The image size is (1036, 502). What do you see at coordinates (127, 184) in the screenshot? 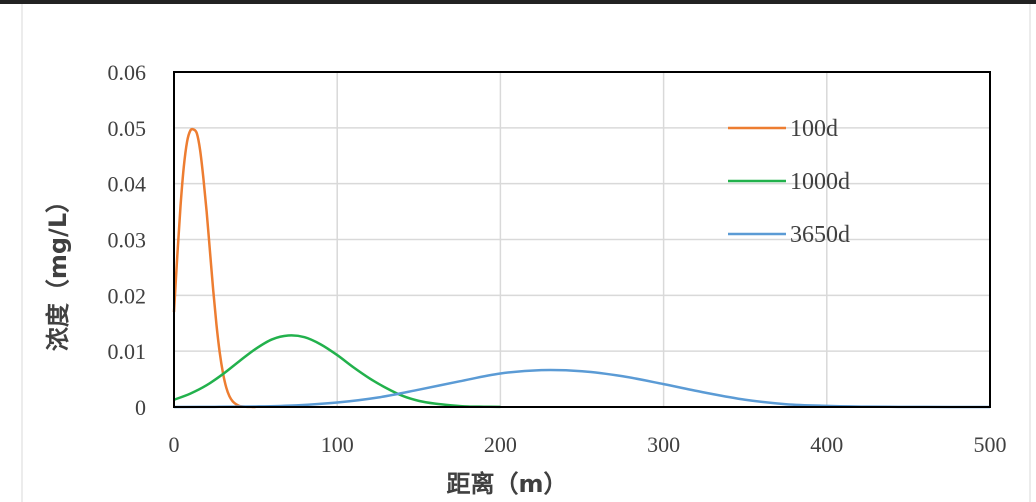
I see `y-tick-label: 0.04` at bounding box center [127, 184].